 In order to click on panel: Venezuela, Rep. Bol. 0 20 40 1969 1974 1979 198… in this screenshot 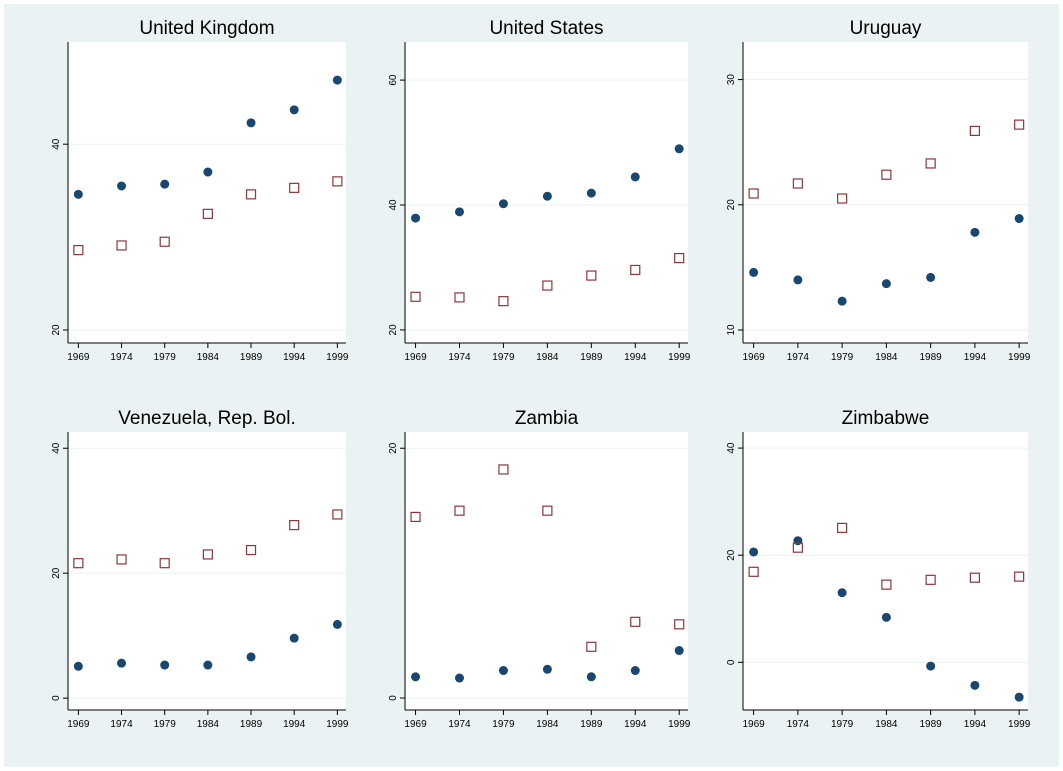, I will do `click(200, 569)`.